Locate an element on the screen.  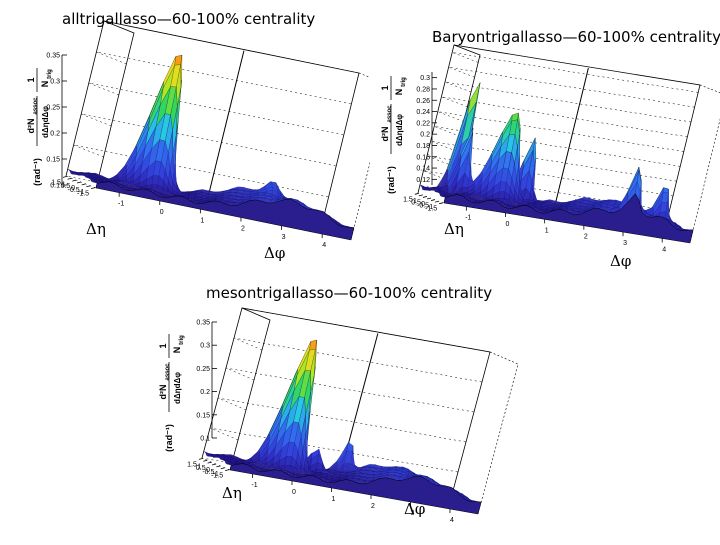
z-tick-label: 0.25 is located at coordinates (203, 369).